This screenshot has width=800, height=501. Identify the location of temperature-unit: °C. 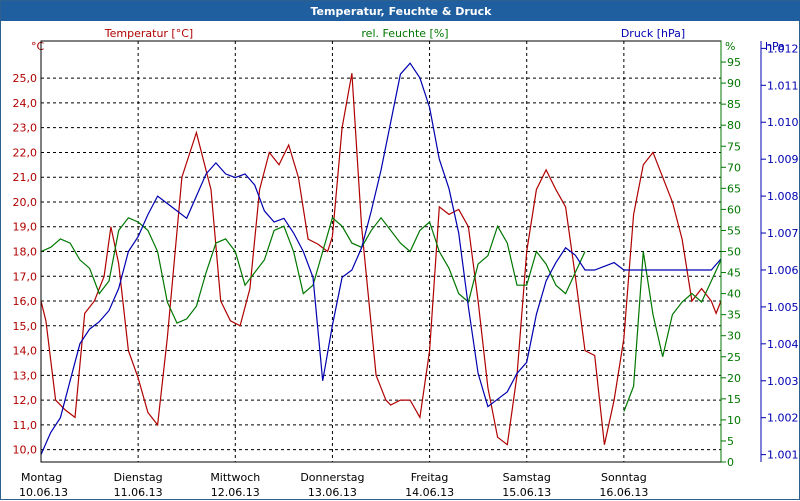
(38, 46).